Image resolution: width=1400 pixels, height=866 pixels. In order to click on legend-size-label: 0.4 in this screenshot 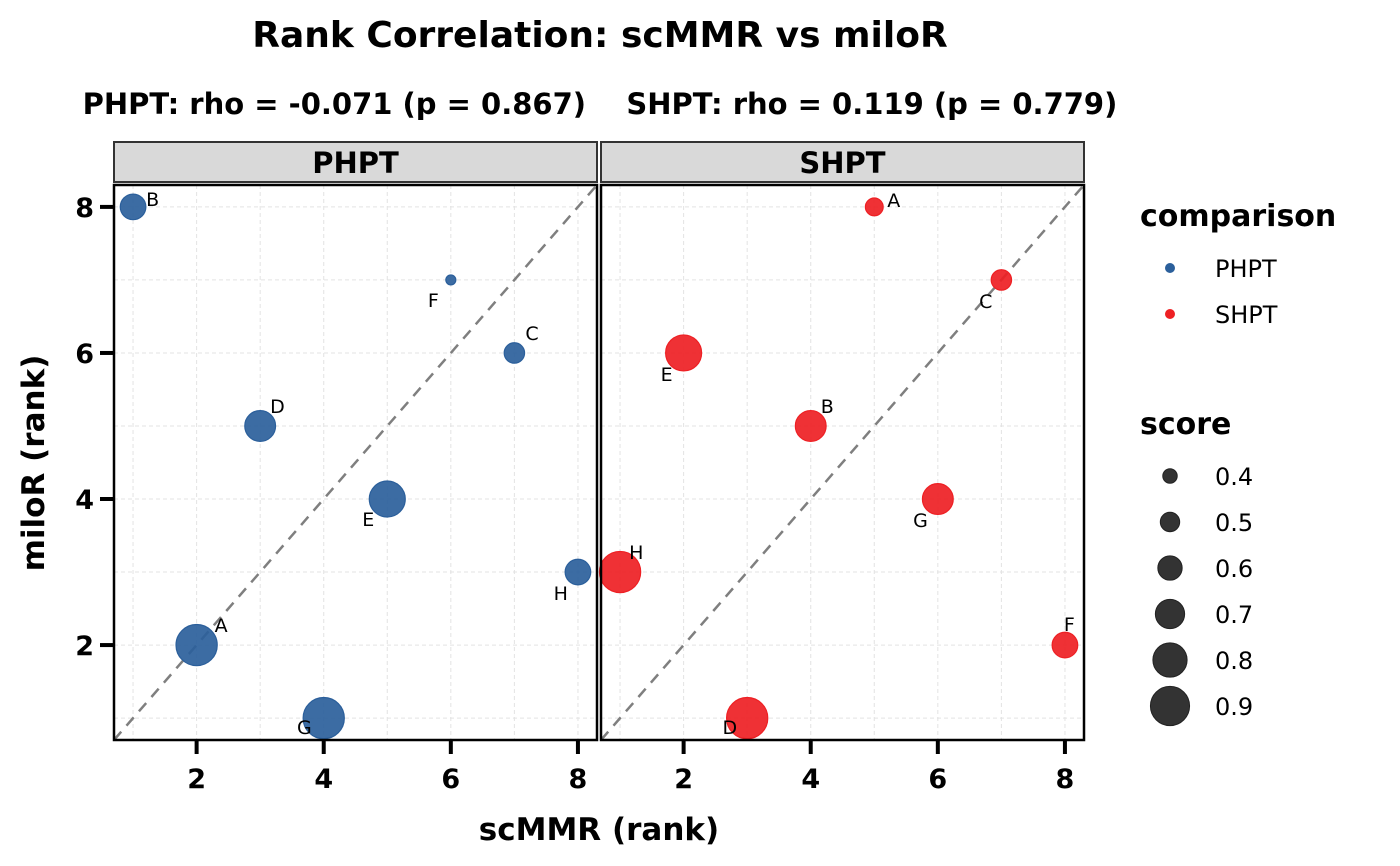, I will do `click(1234, 477)`.